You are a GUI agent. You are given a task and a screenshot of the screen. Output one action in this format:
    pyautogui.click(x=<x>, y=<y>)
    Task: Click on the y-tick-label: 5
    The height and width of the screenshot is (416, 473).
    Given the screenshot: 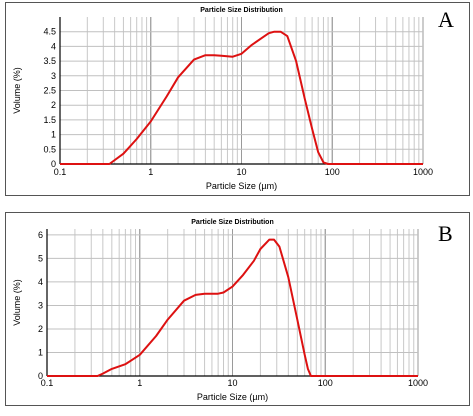 What is the action you would take?
    pyautogui.click(x=40, y=258)
    